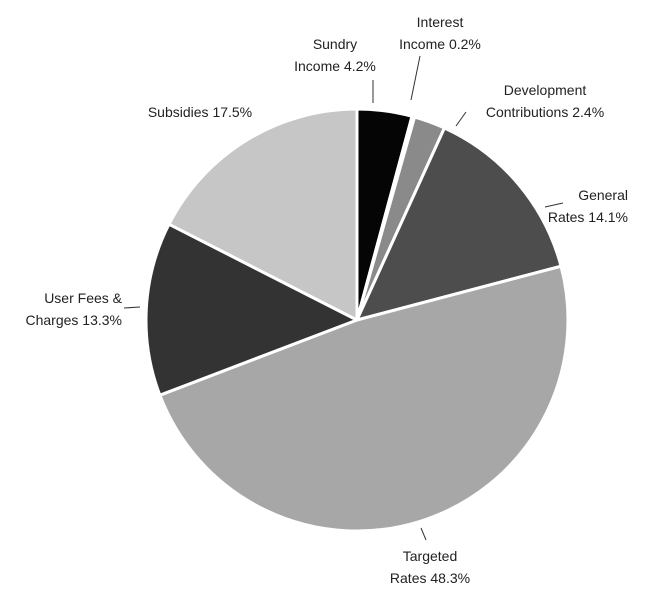  I want to click on value-label: 2.4%, so click(588, 112).